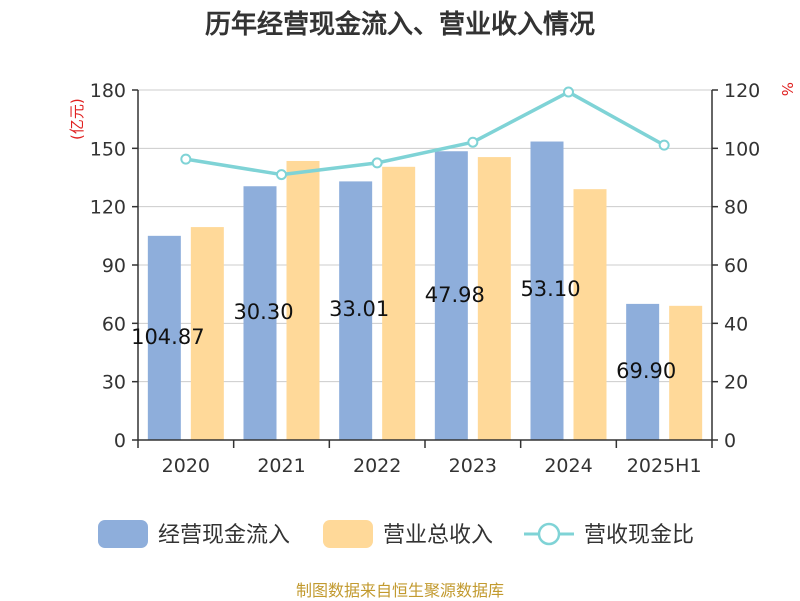 The width and height of the screenshot is (800, 601). Describe the element at coordinates (281, 466) in the screenshot. I see `x-tick-label: 2021` at that location.